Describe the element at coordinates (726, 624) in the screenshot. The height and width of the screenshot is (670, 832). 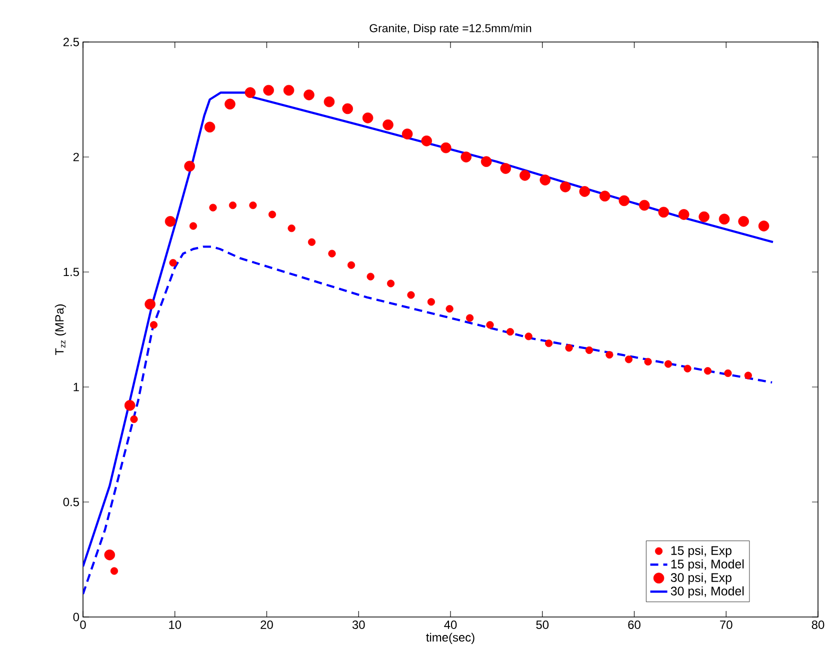
I see `x-tick-label: 70` at that location.